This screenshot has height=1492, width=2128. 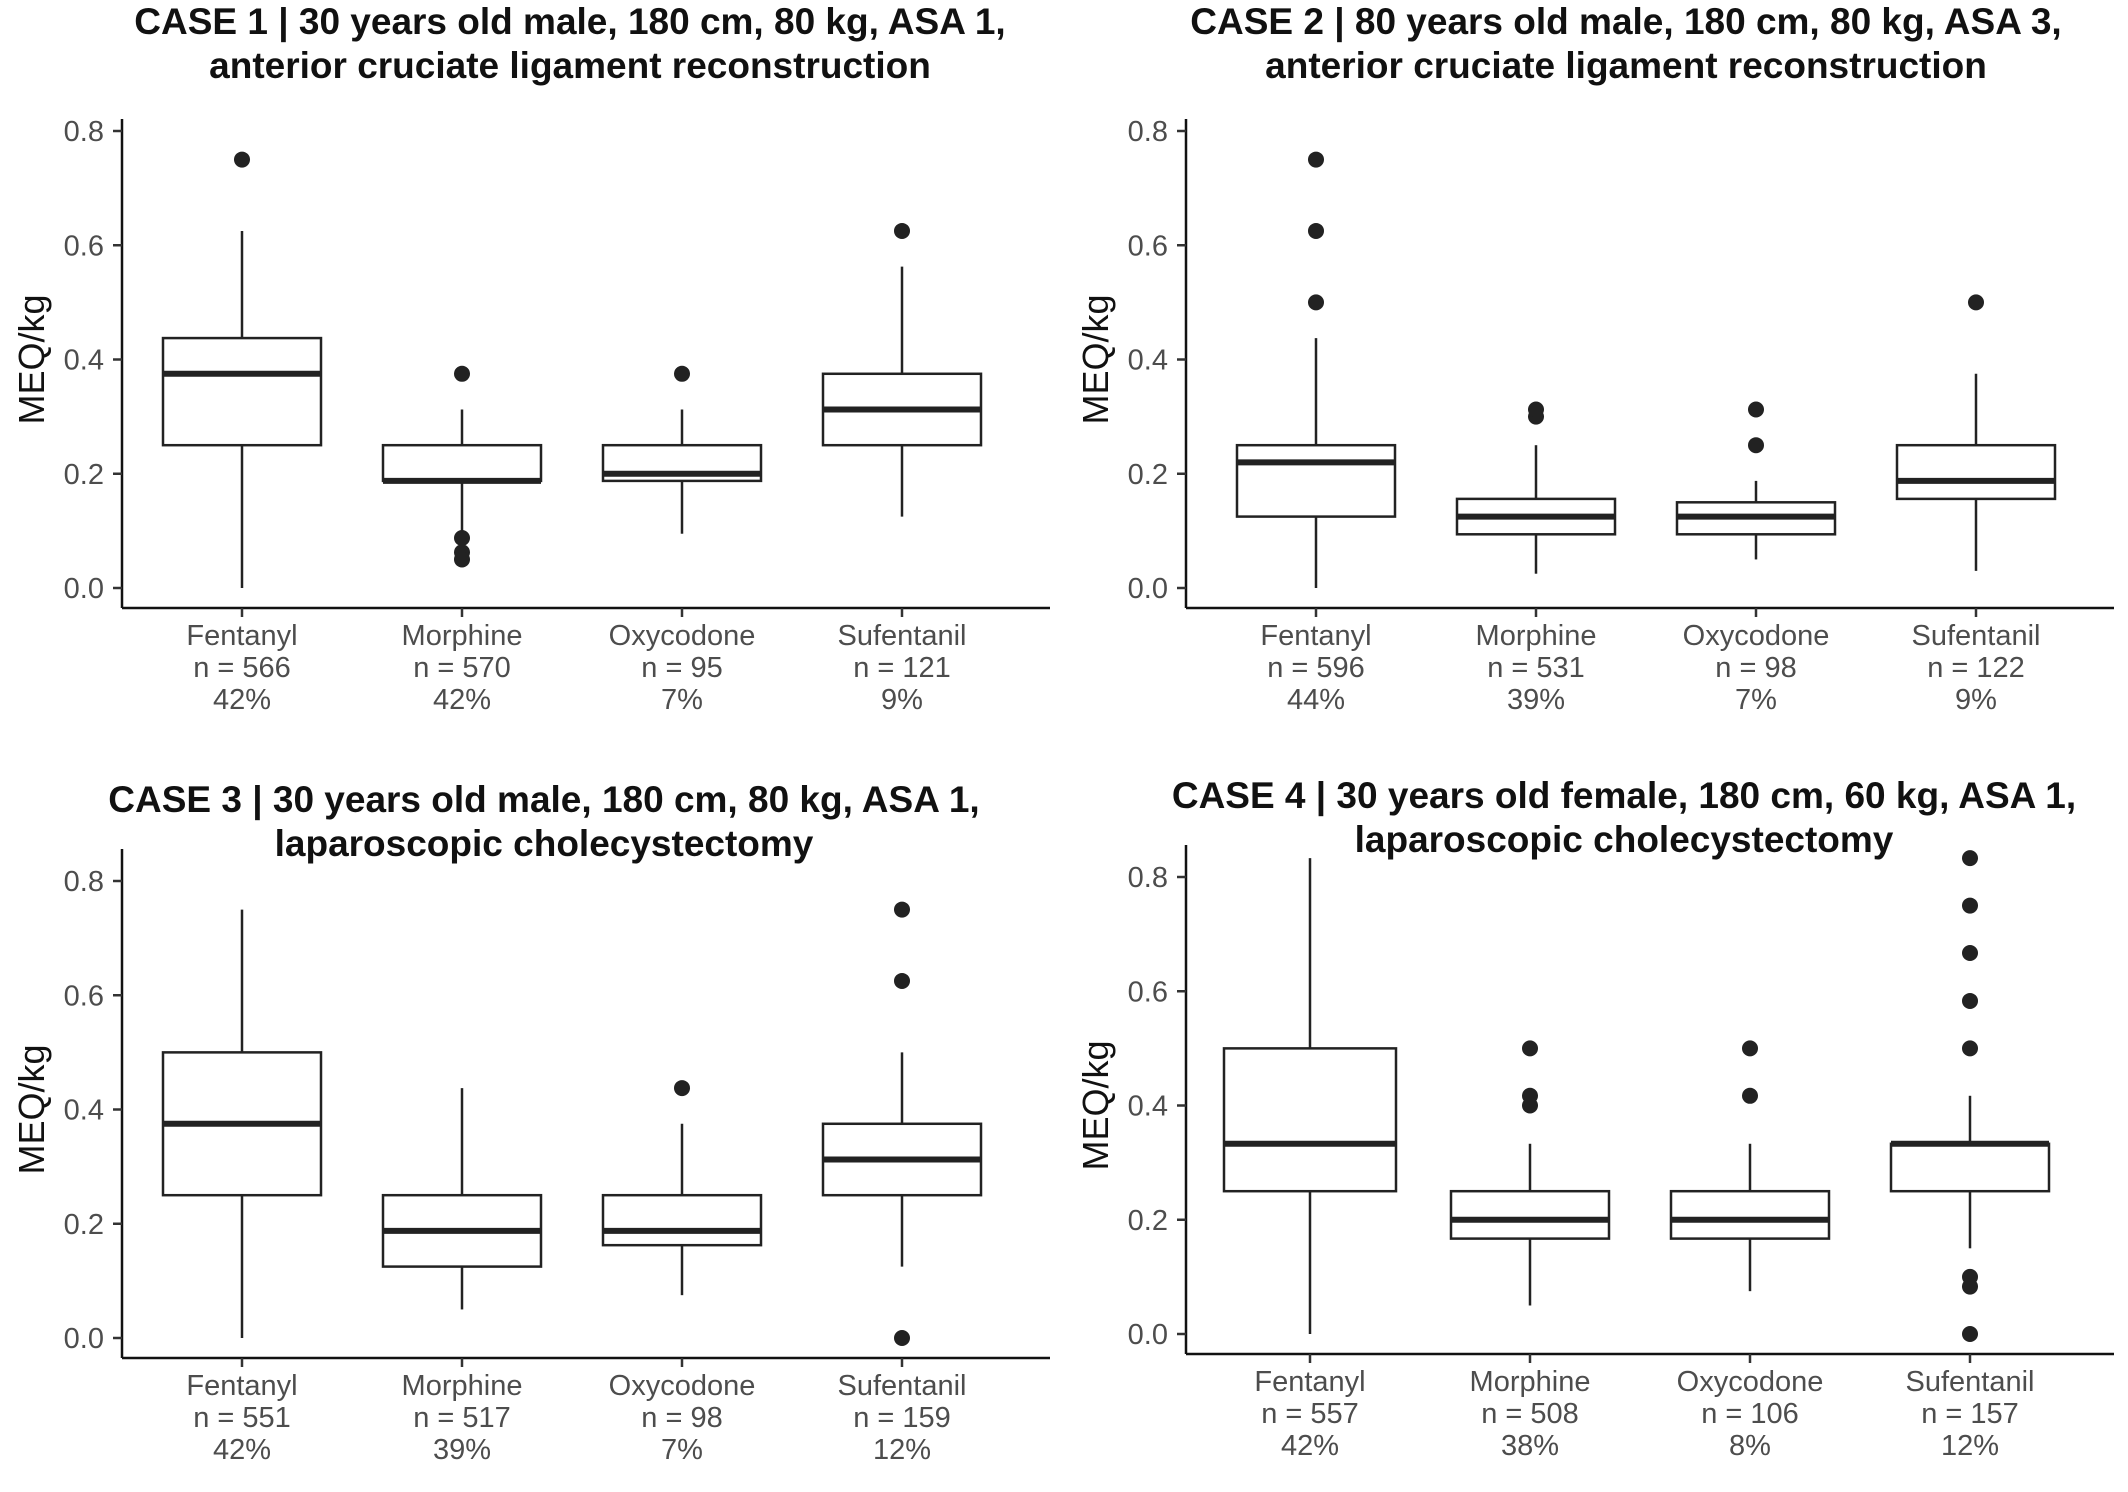 What do you see at coordinates (1530, 1414) in the screenshot?
I see `category-n-label: n = 508` at bounding box center [1530, 1414].